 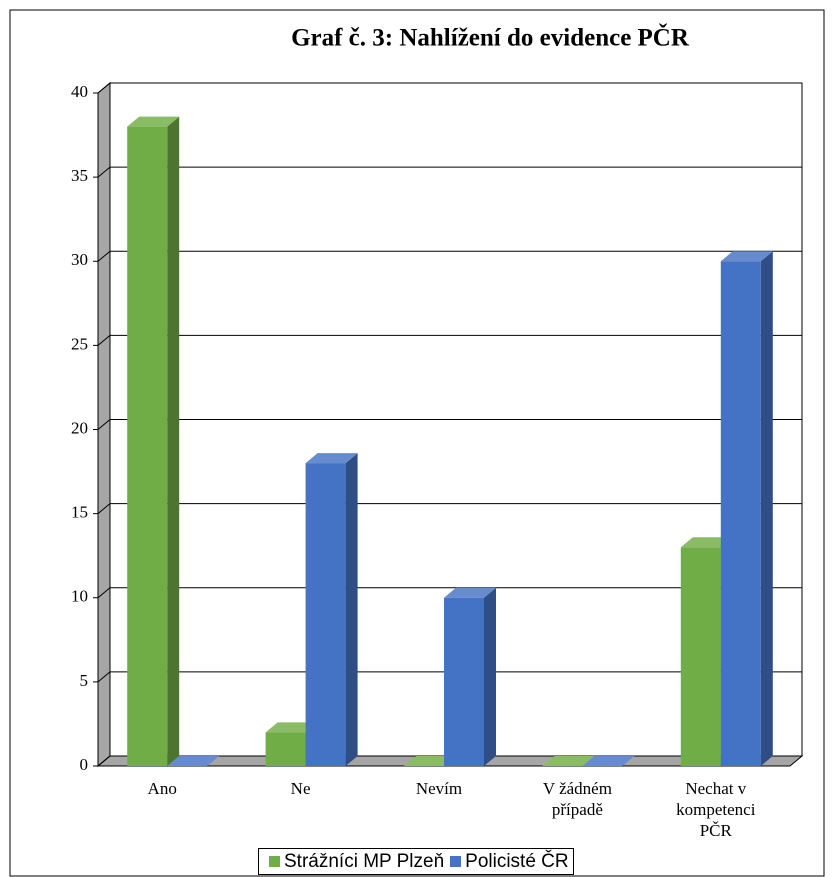 What do you see at coordinates (79, 596) in the screenshot?
I see `y-tick-label: 10` at bounding box center [79, 596].